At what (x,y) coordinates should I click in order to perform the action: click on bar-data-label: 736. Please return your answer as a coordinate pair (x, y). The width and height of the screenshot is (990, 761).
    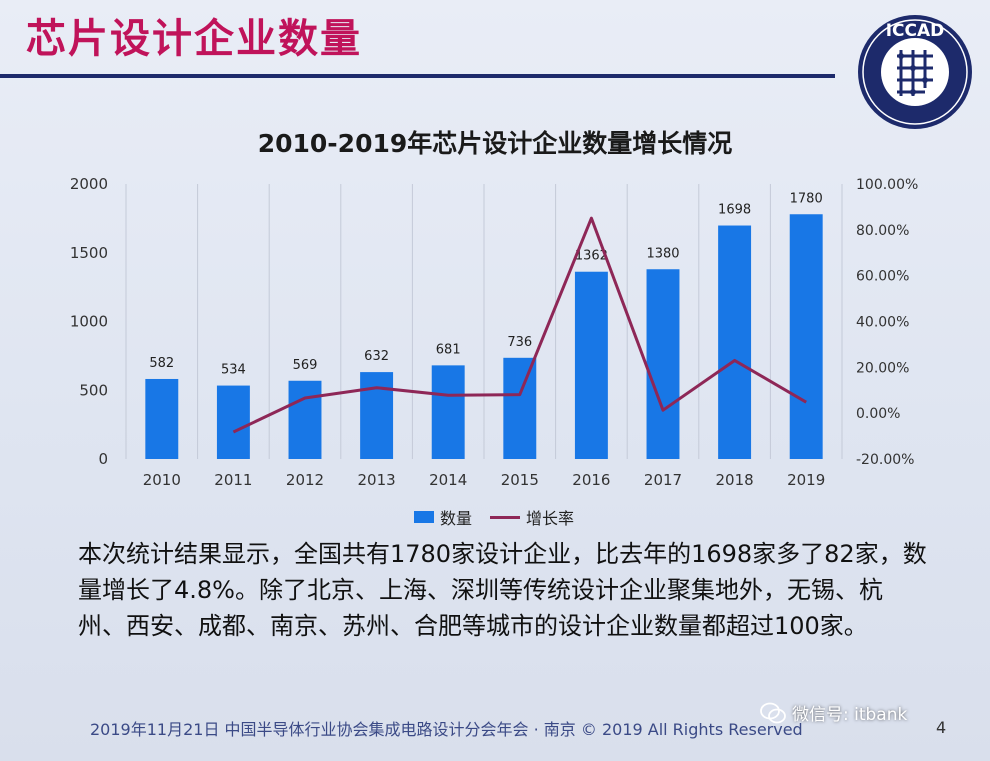
    Looking at the image, I should click on (519, 342).